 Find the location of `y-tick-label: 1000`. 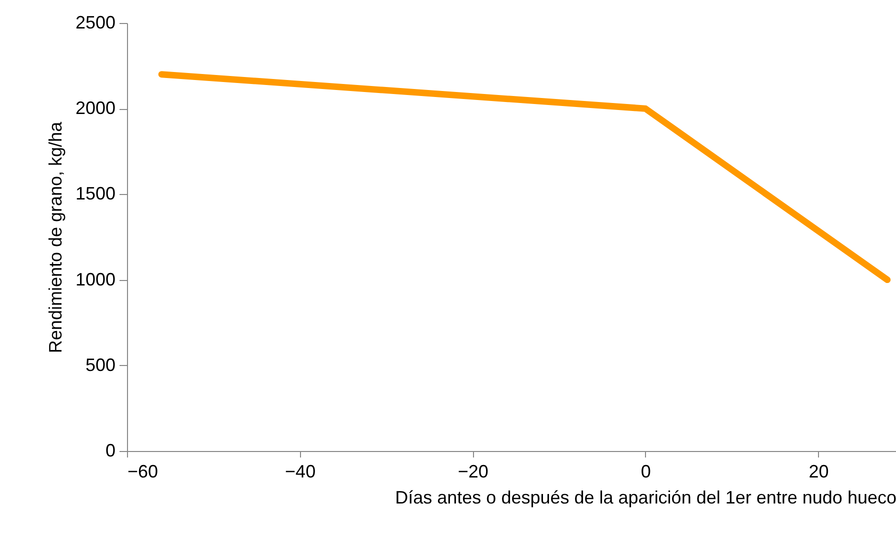

y-tick-label: 1000 is located at coordinates (95, 279).